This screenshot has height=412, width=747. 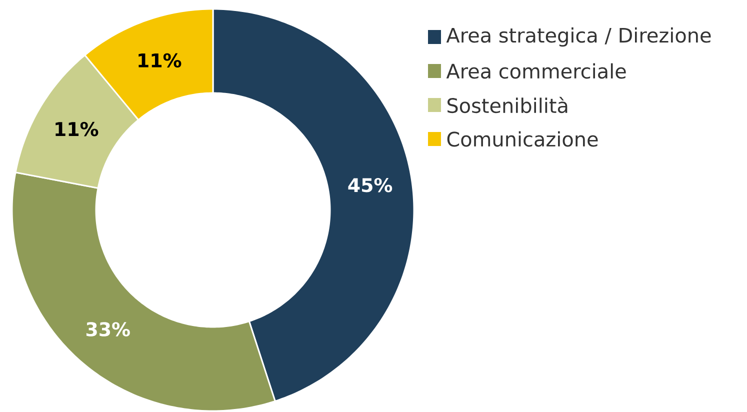 What do you see at coordinates (536, 71) in the screenshot?
I see `legend-label: Area commerciale` at bounding box center [536, 71].